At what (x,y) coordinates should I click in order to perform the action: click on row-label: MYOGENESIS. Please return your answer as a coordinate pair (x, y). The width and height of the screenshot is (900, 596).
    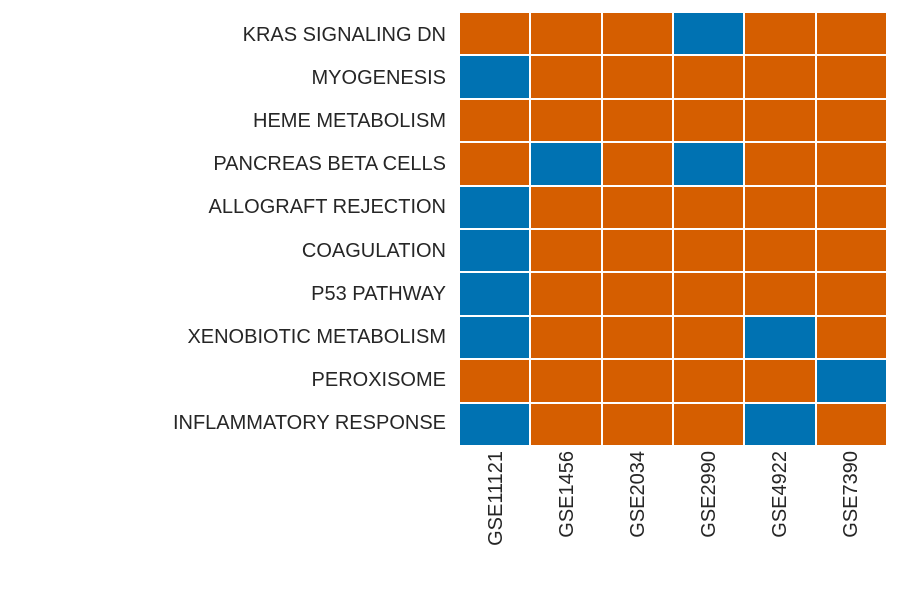
    Looking at the image, I should click on (378, 77).